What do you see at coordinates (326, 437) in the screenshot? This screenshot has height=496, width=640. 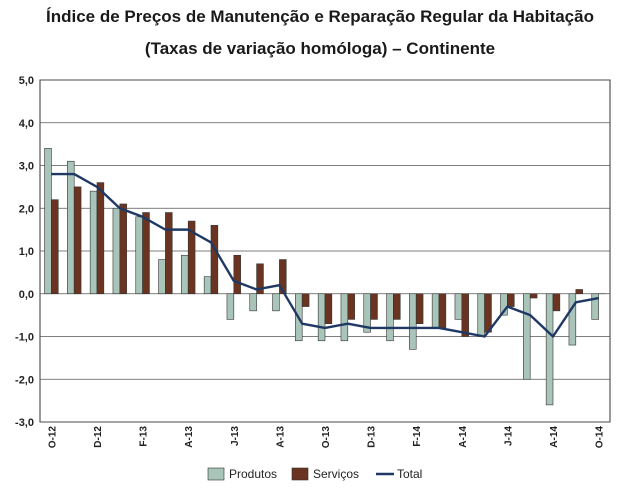 I see `x-tick-label: O-13` at bounding box center [326, 437].